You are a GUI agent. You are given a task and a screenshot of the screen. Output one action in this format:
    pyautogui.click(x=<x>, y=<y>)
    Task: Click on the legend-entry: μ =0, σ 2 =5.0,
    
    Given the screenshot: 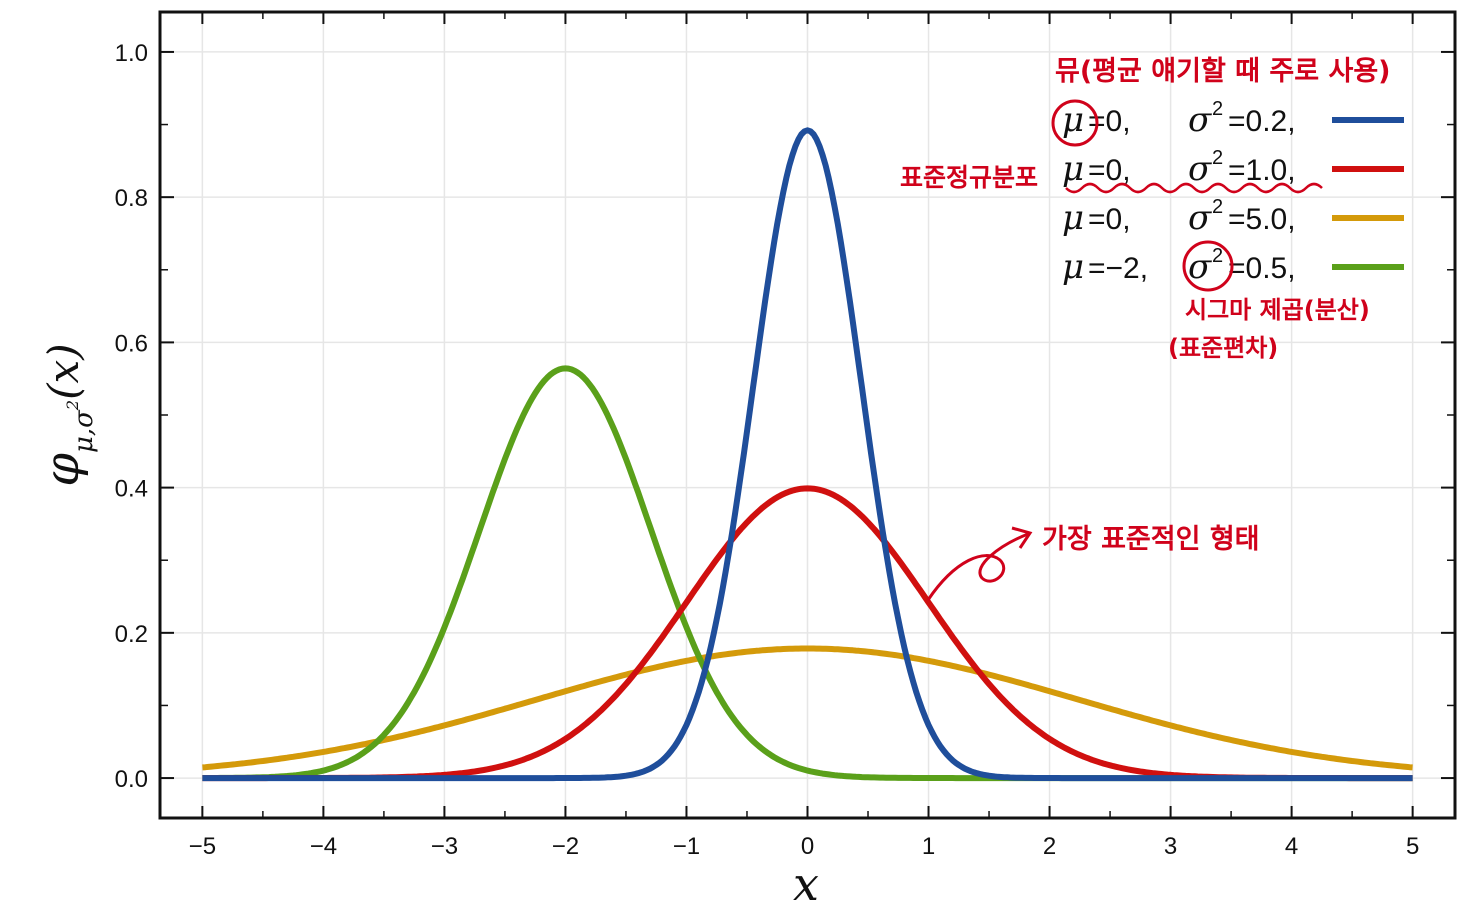 What is the action you would take?
    pyautogui.click(x=1233, y=217)
    